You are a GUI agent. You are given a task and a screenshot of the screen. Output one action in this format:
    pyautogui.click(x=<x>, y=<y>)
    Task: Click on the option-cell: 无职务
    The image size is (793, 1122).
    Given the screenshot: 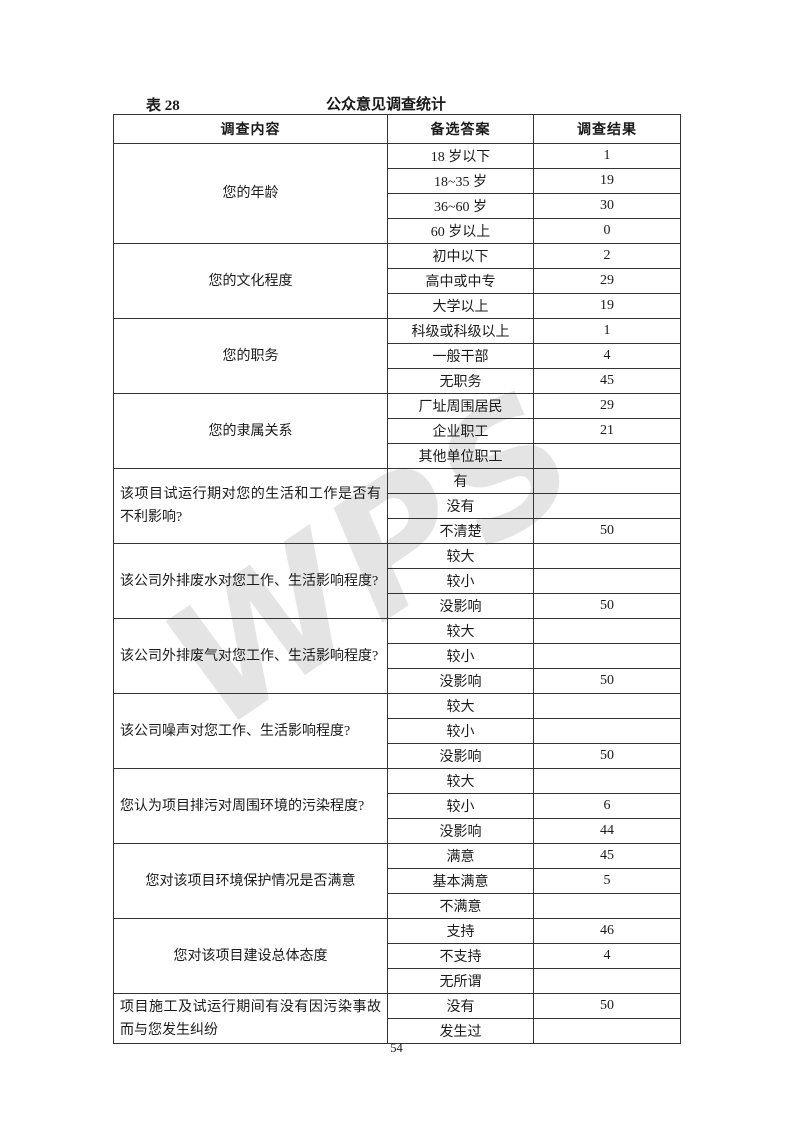 What is the action you would take?
    pyautogui.click(x=460, y=381)
    